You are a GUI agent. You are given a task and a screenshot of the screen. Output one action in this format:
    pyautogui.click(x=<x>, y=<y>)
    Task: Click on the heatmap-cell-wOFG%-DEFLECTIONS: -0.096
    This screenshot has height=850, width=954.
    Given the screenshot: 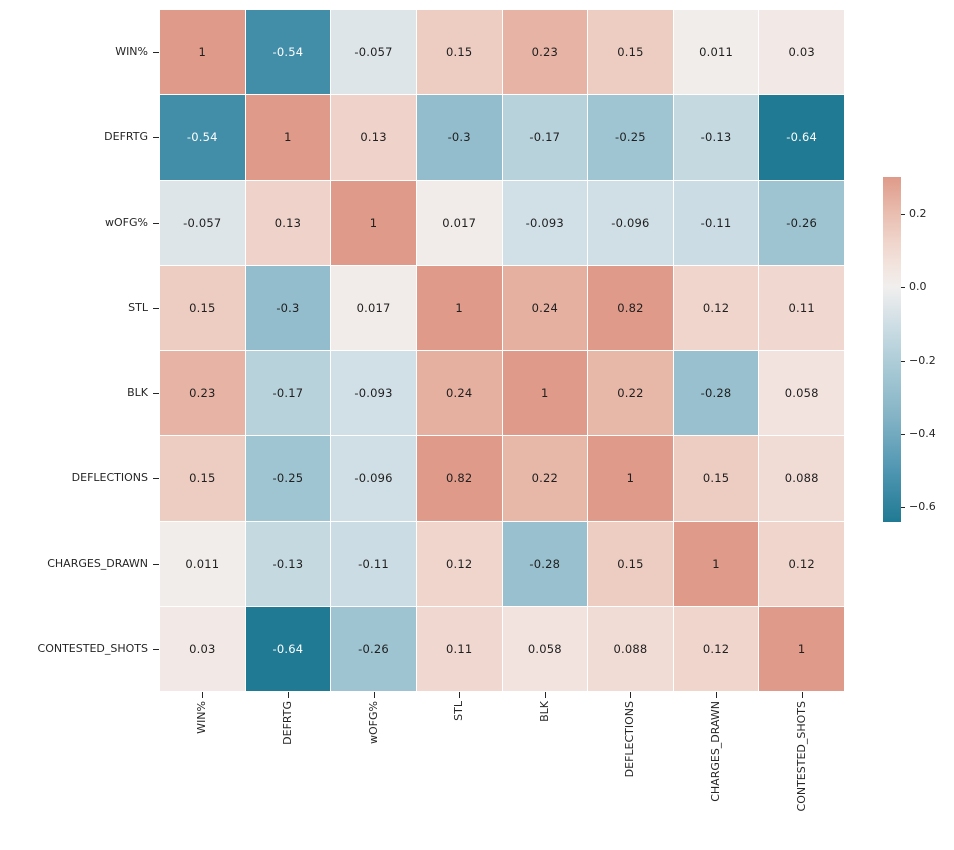 What is the action you would take?
    pyautogui.click(x=630, y=222)
    